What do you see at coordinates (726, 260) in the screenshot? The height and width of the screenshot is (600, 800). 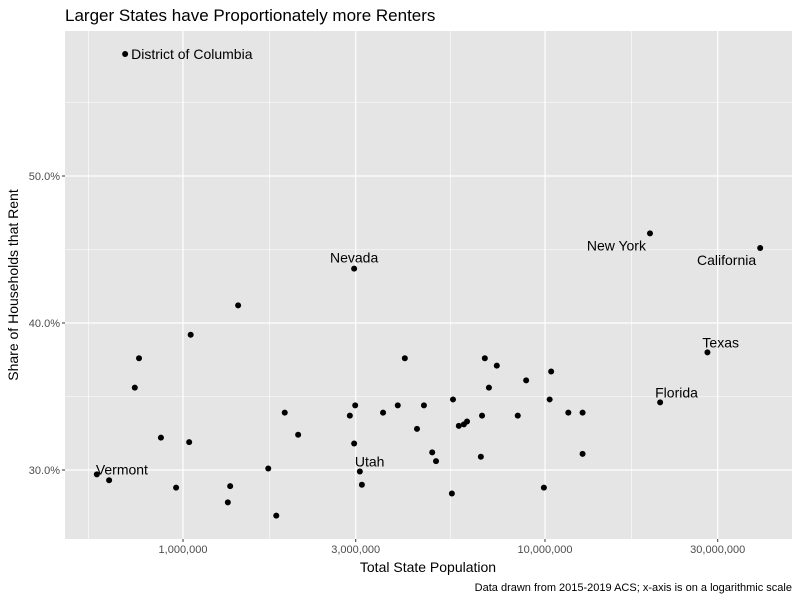 I see `point-label: California` at bounding box center [726, 260].